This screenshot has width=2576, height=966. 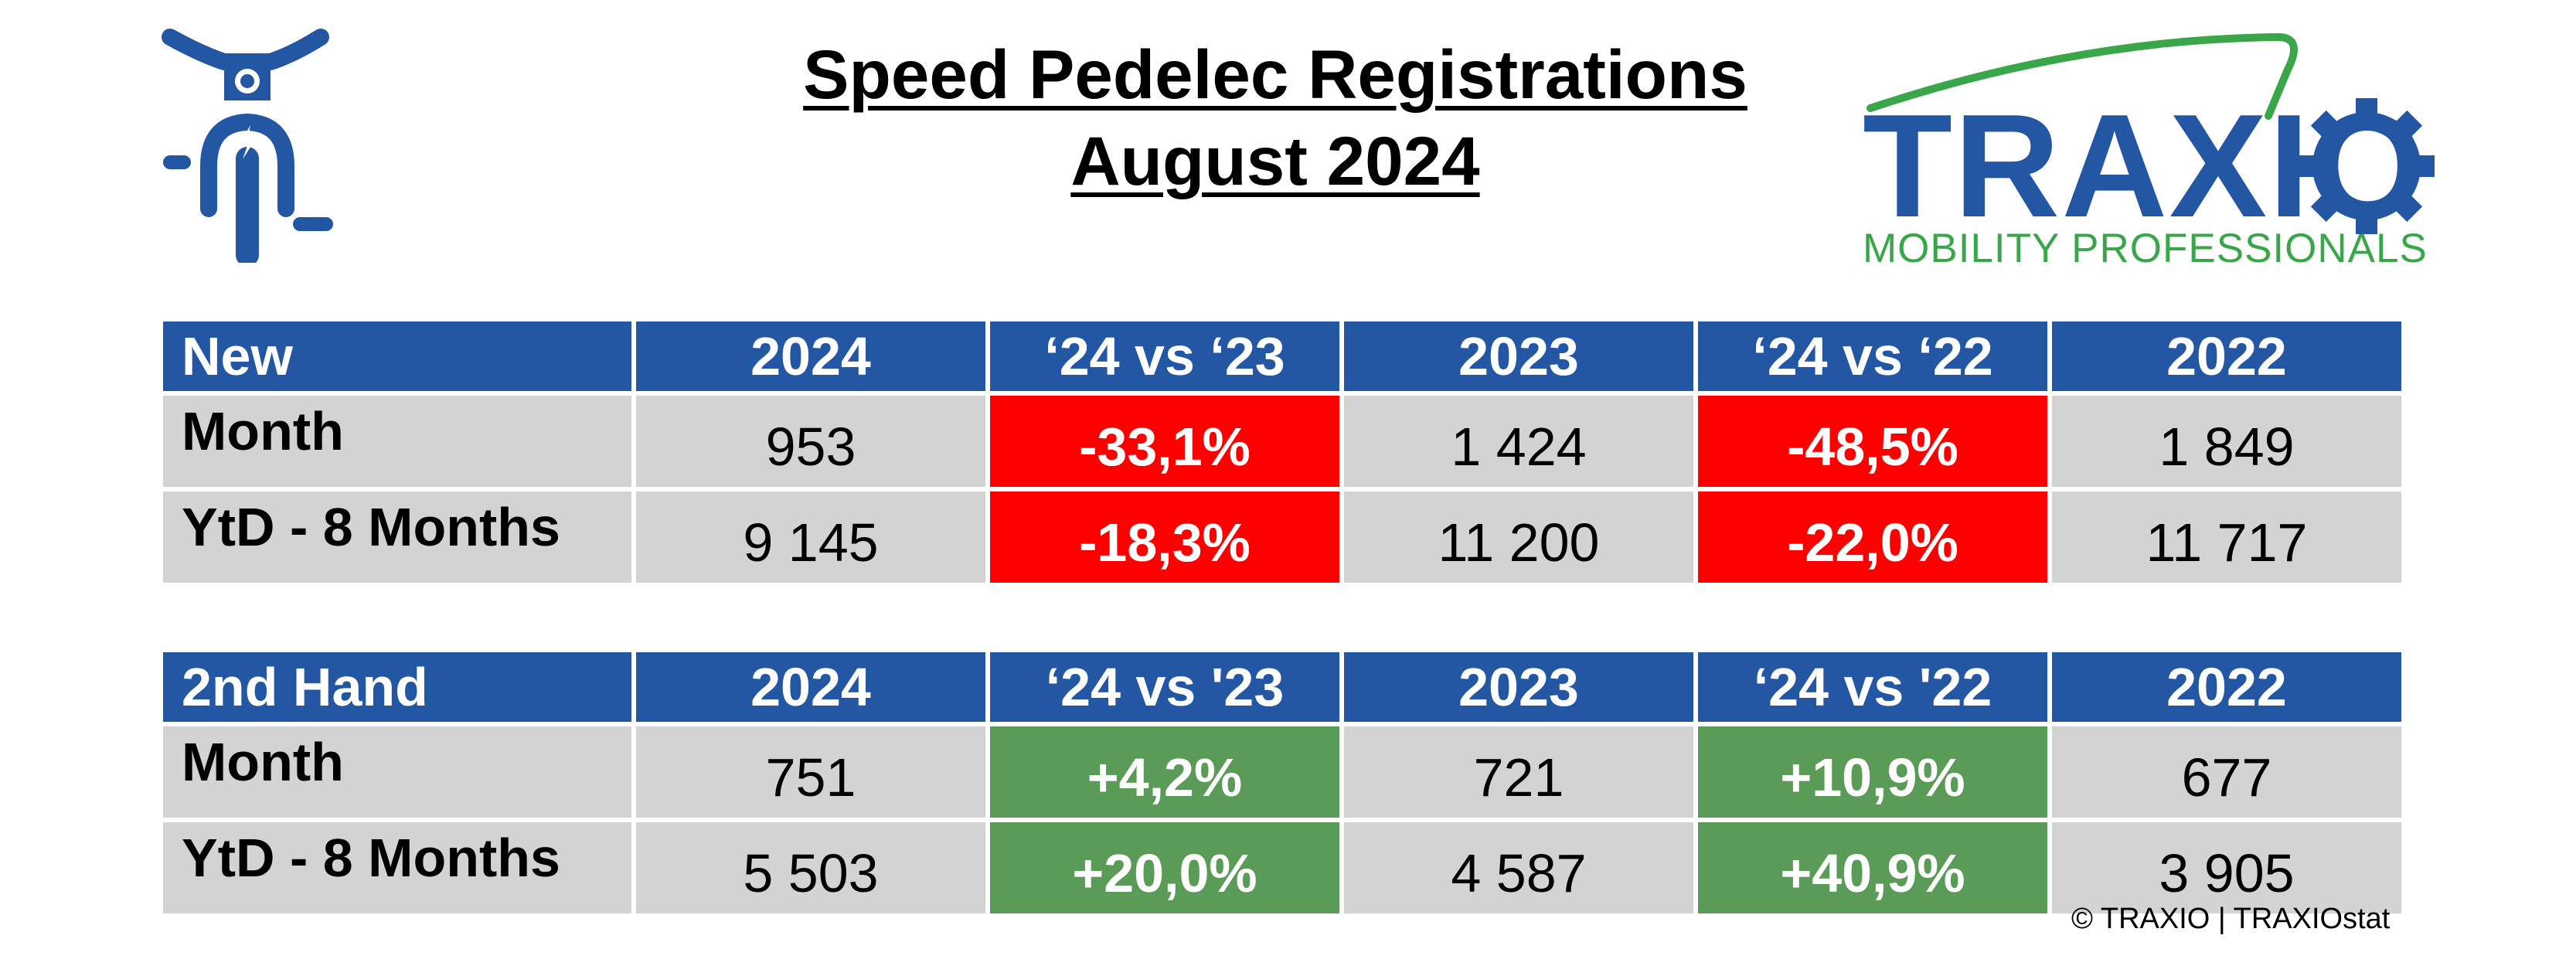 I want to click on value-cell: 953, so click(x=810, y=442).